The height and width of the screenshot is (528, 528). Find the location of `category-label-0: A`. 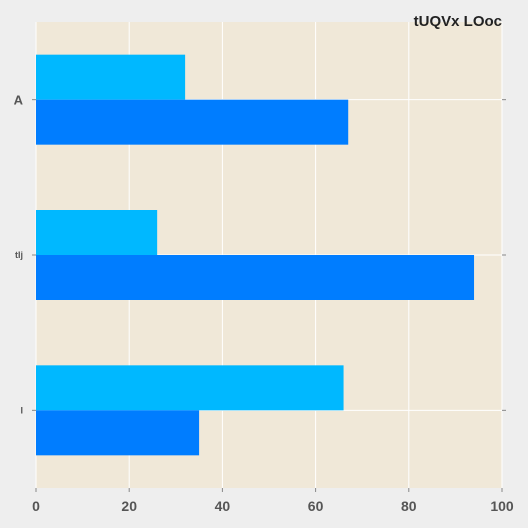

category-label-0: A is located at coordinates (19, 100).